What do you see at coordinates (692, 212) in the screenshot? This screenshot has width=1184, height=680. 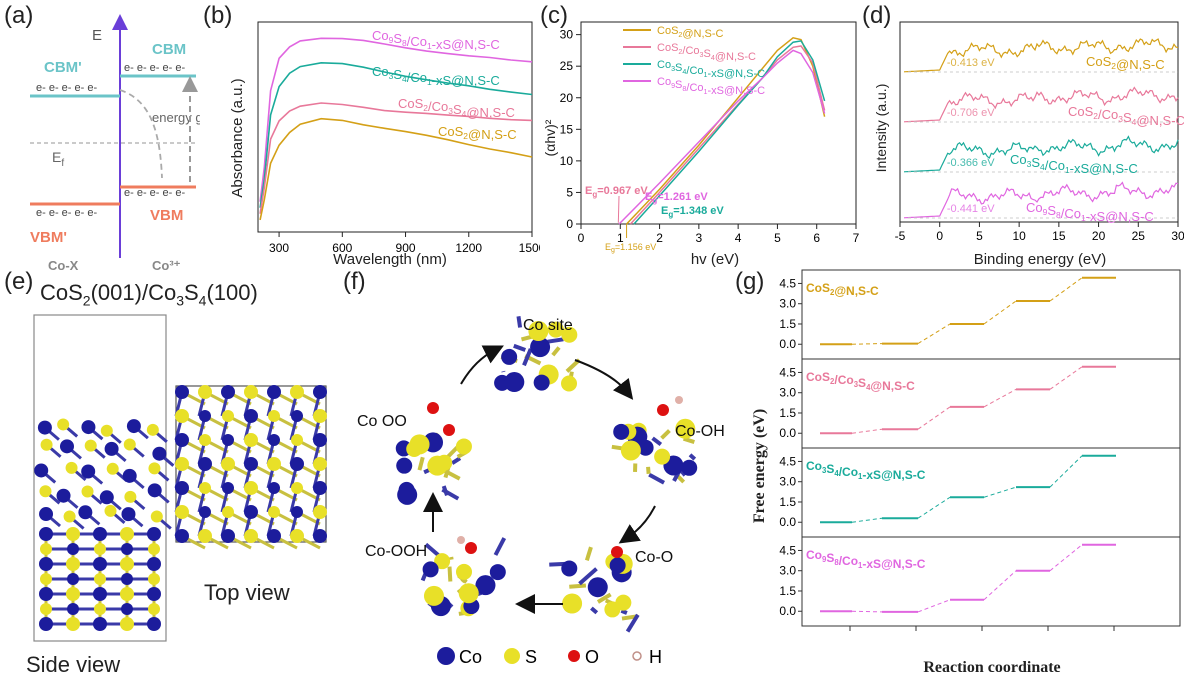 I see `bandgap-annotation: Eg=1.348 eV` at bounding box center [692, 212].